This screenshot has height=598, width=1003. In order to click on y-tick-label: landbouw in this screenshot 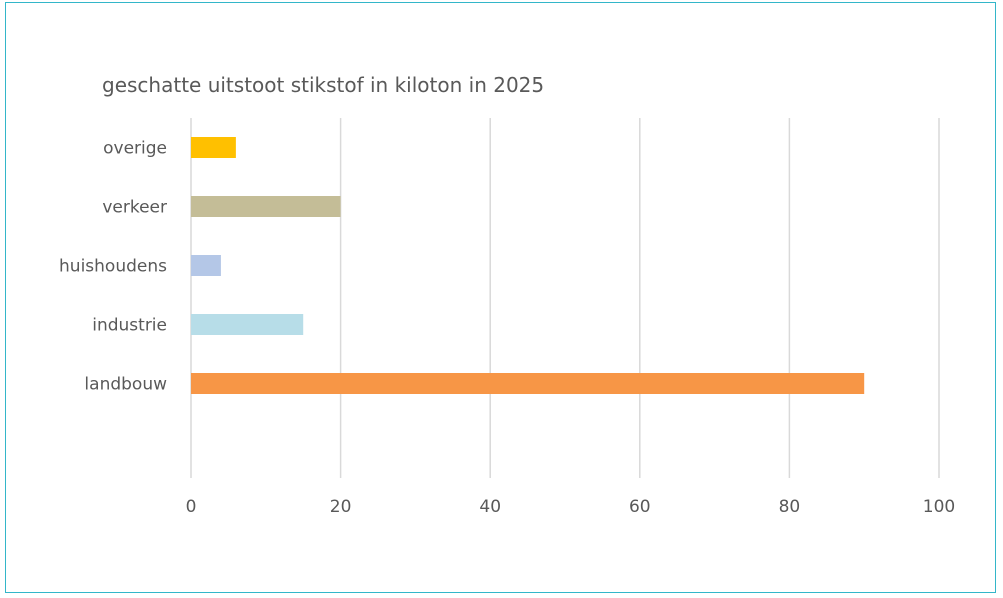, I will do `click(125, 385)`.